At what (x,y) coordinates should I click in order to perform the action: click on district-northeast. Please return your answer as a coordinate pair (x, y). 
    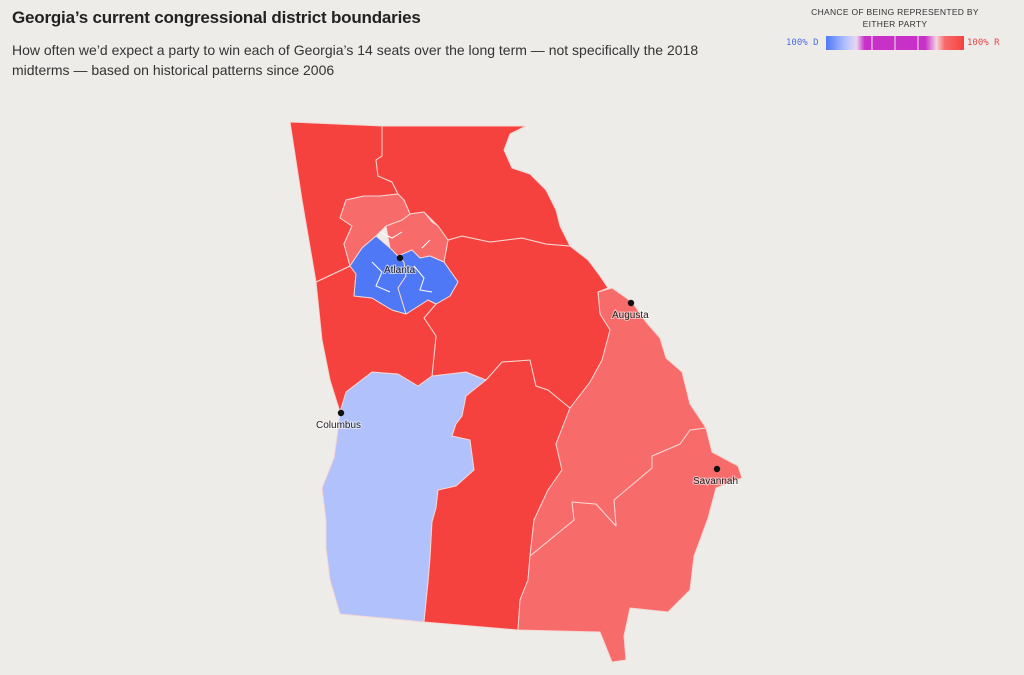
    Looking at the image, I should click on (473, 186).